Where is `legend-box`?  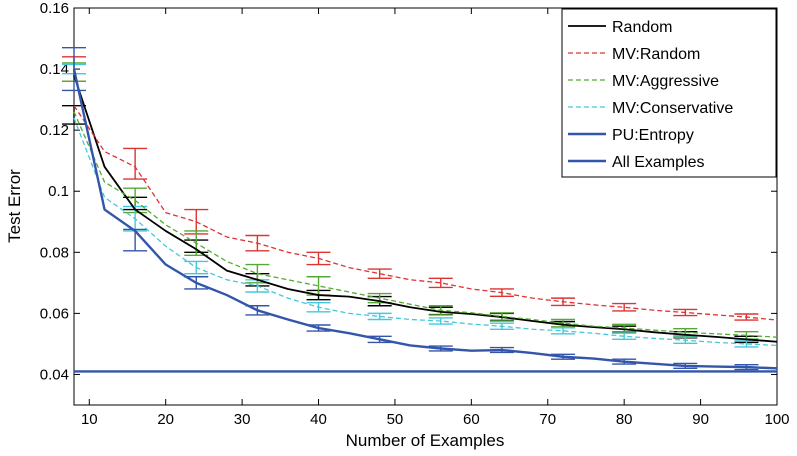
legend-box is located at coordinates (669, 93).